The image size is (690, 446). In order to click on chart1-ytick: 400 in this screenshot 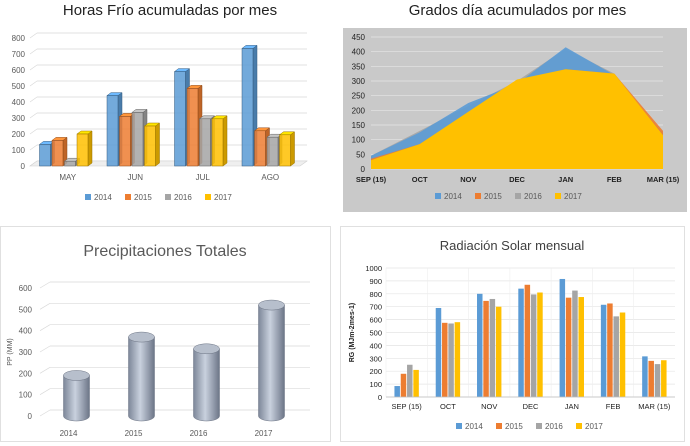, I will do `click(19, 102)`.